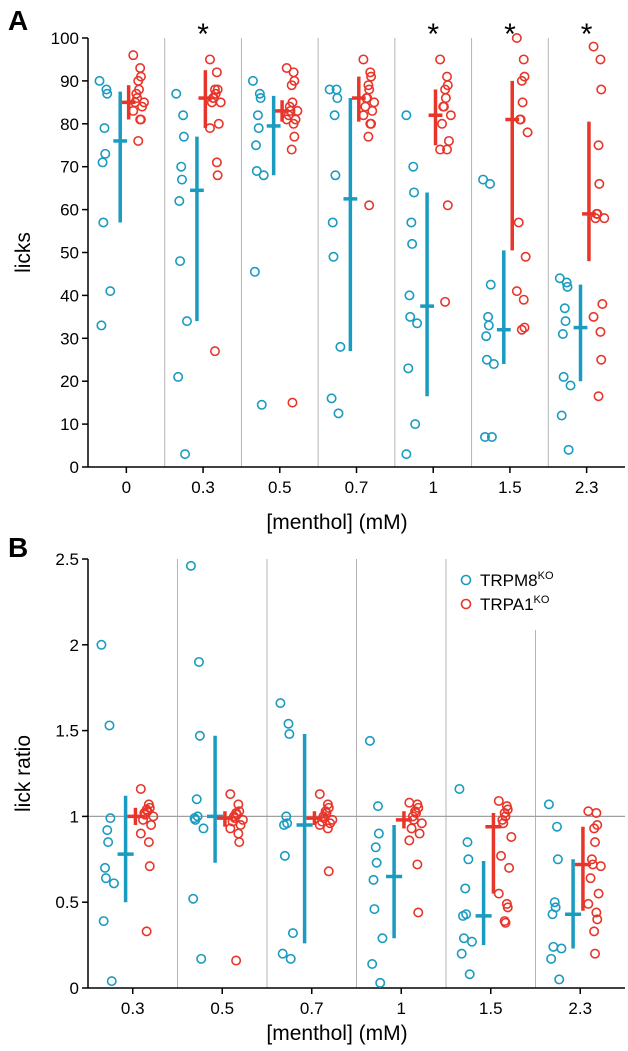 Image resolution: width=628 pixels, height=1051 pixels. I want to click on panel-b-x-ticks: 0.3 0.5 0.7 1 1.5 2.3, so click(356, 1003).